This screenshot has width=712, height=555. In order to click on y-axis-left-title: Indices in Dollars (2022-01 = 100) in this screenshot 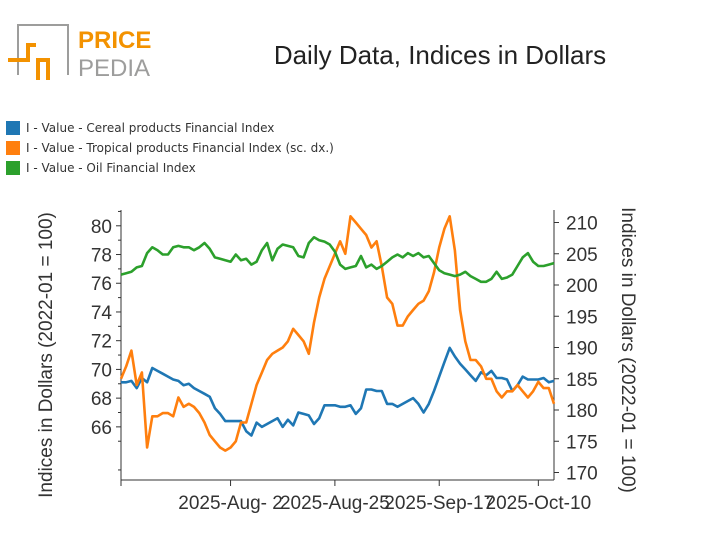, I will do `click(46, 355)`.